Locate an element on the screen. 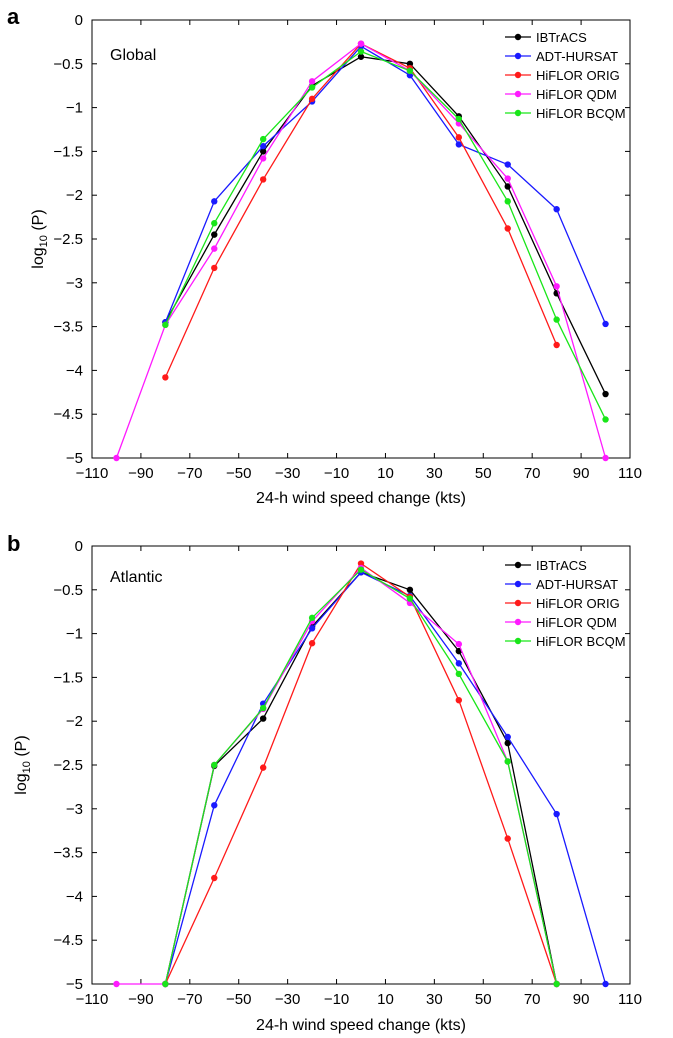 The image size is (673, 1038). panel-a-y-tick-label: 0 is located at coordinates (79, 20).